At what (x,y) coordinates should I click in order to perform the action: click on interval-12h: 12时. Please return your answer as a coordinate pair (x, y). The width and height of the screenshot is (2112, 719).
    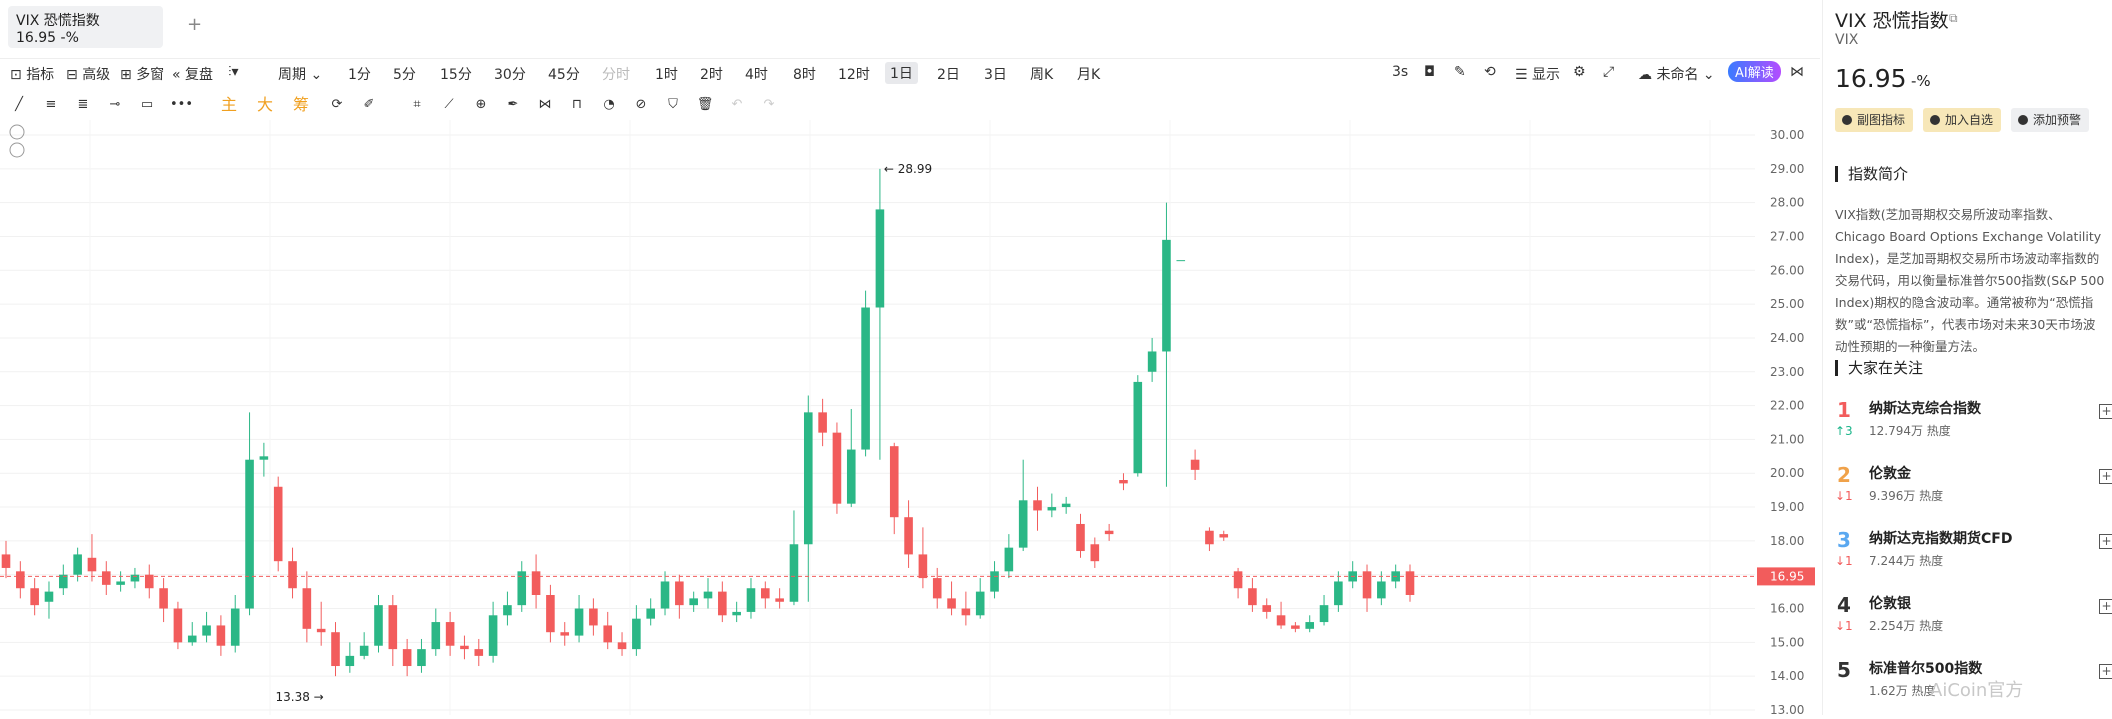
    Looking at the image, I should click on (854, 75).